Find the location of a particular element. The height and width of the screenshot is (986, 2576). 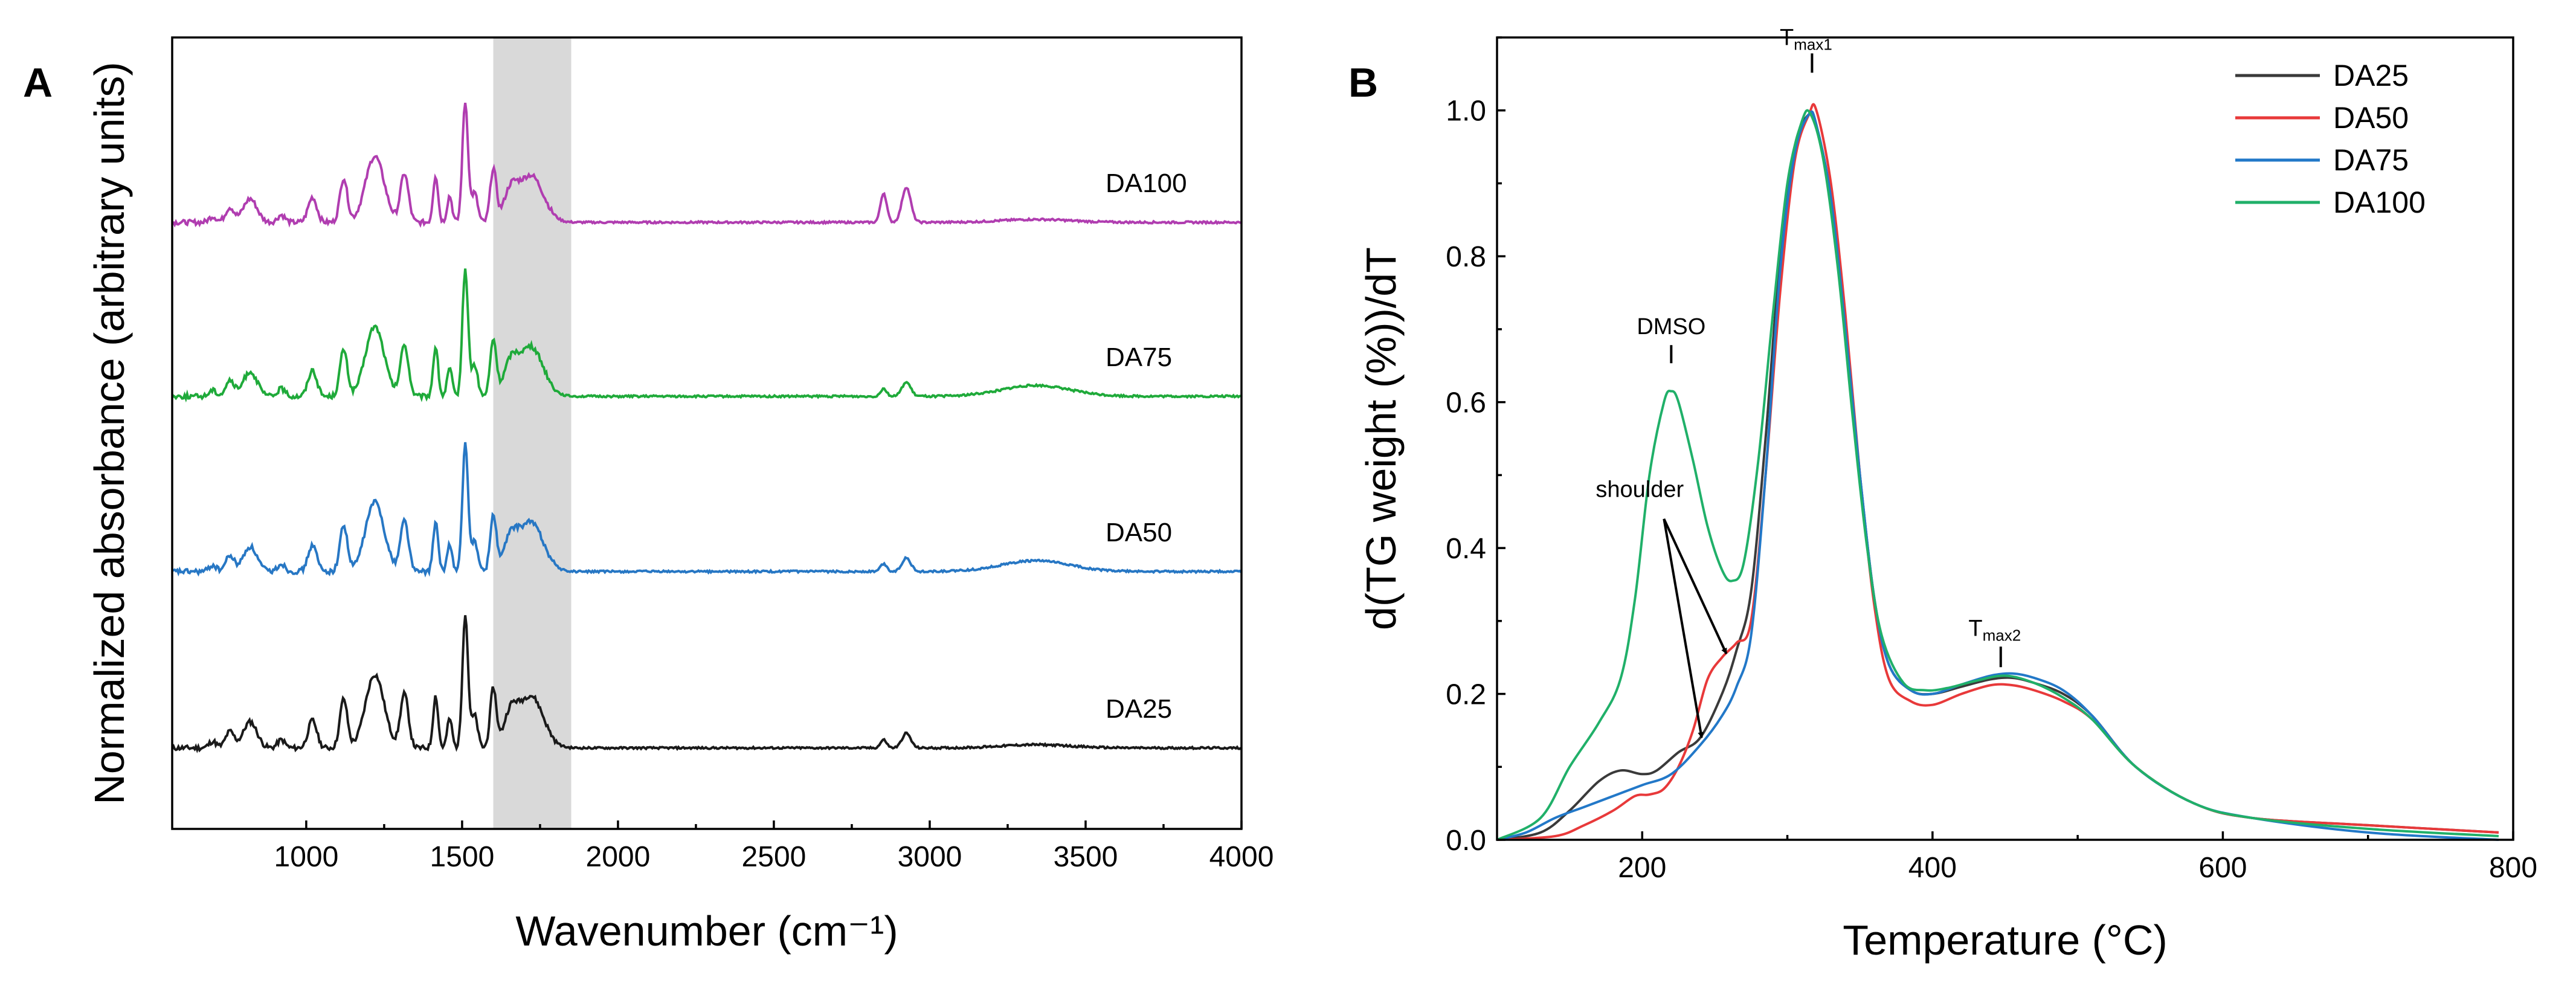

x-axis-ticks-b: 200 400 600 800 is located at coordinates (2077, 857).